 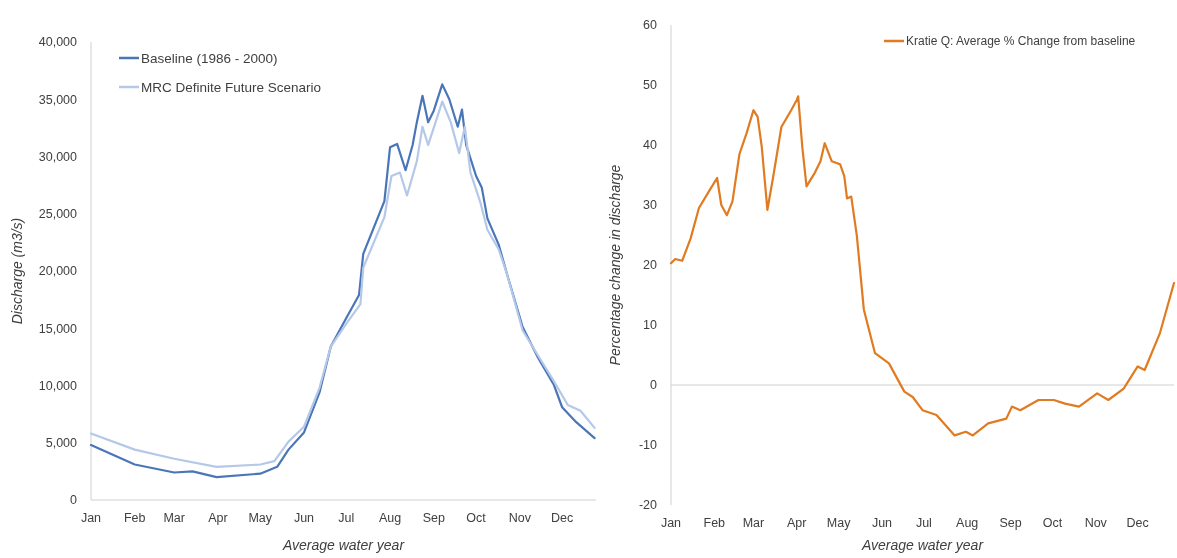 I want to click on y-tick-label: -20, so click(x=648, y=505).